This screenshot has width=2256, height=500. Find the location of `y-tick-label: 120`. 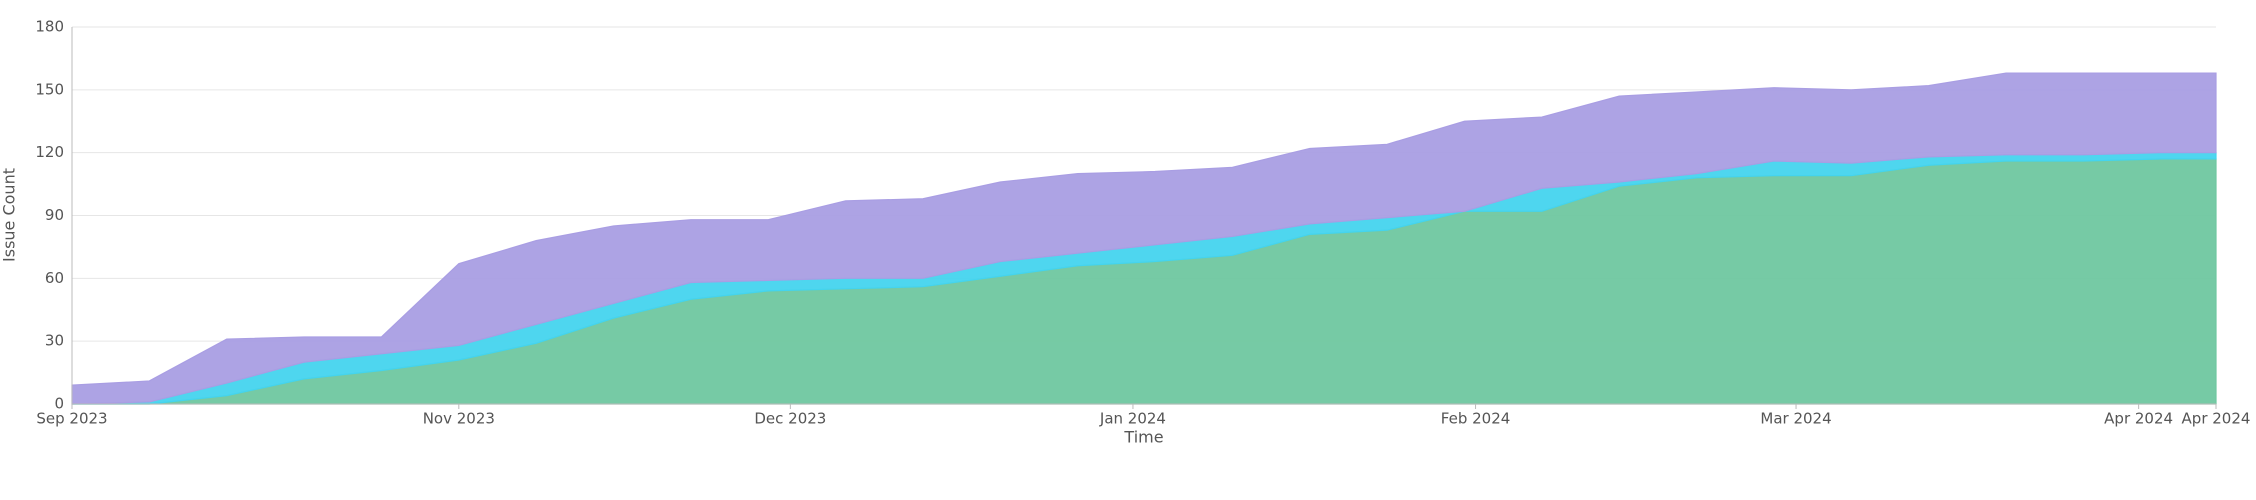

y-tick-label: 120 is located at coordinates (49, 152).